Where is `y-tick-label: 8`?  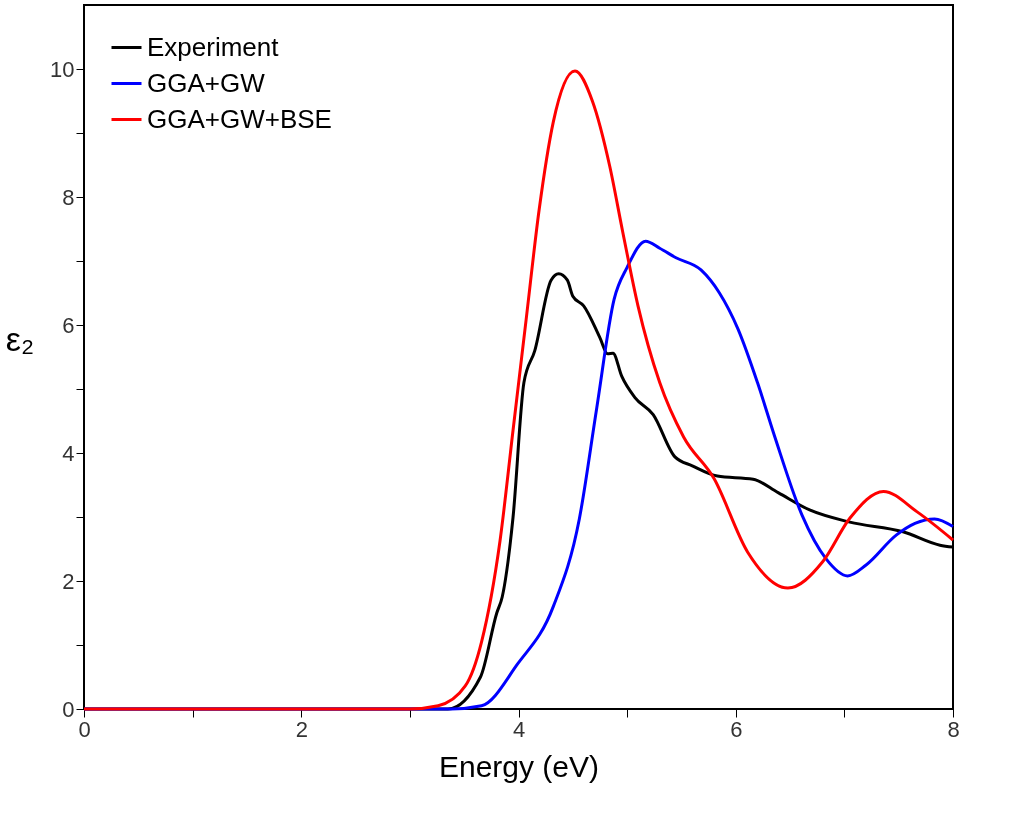 y-tick-label: 8 is located at coordinates (68, 197).